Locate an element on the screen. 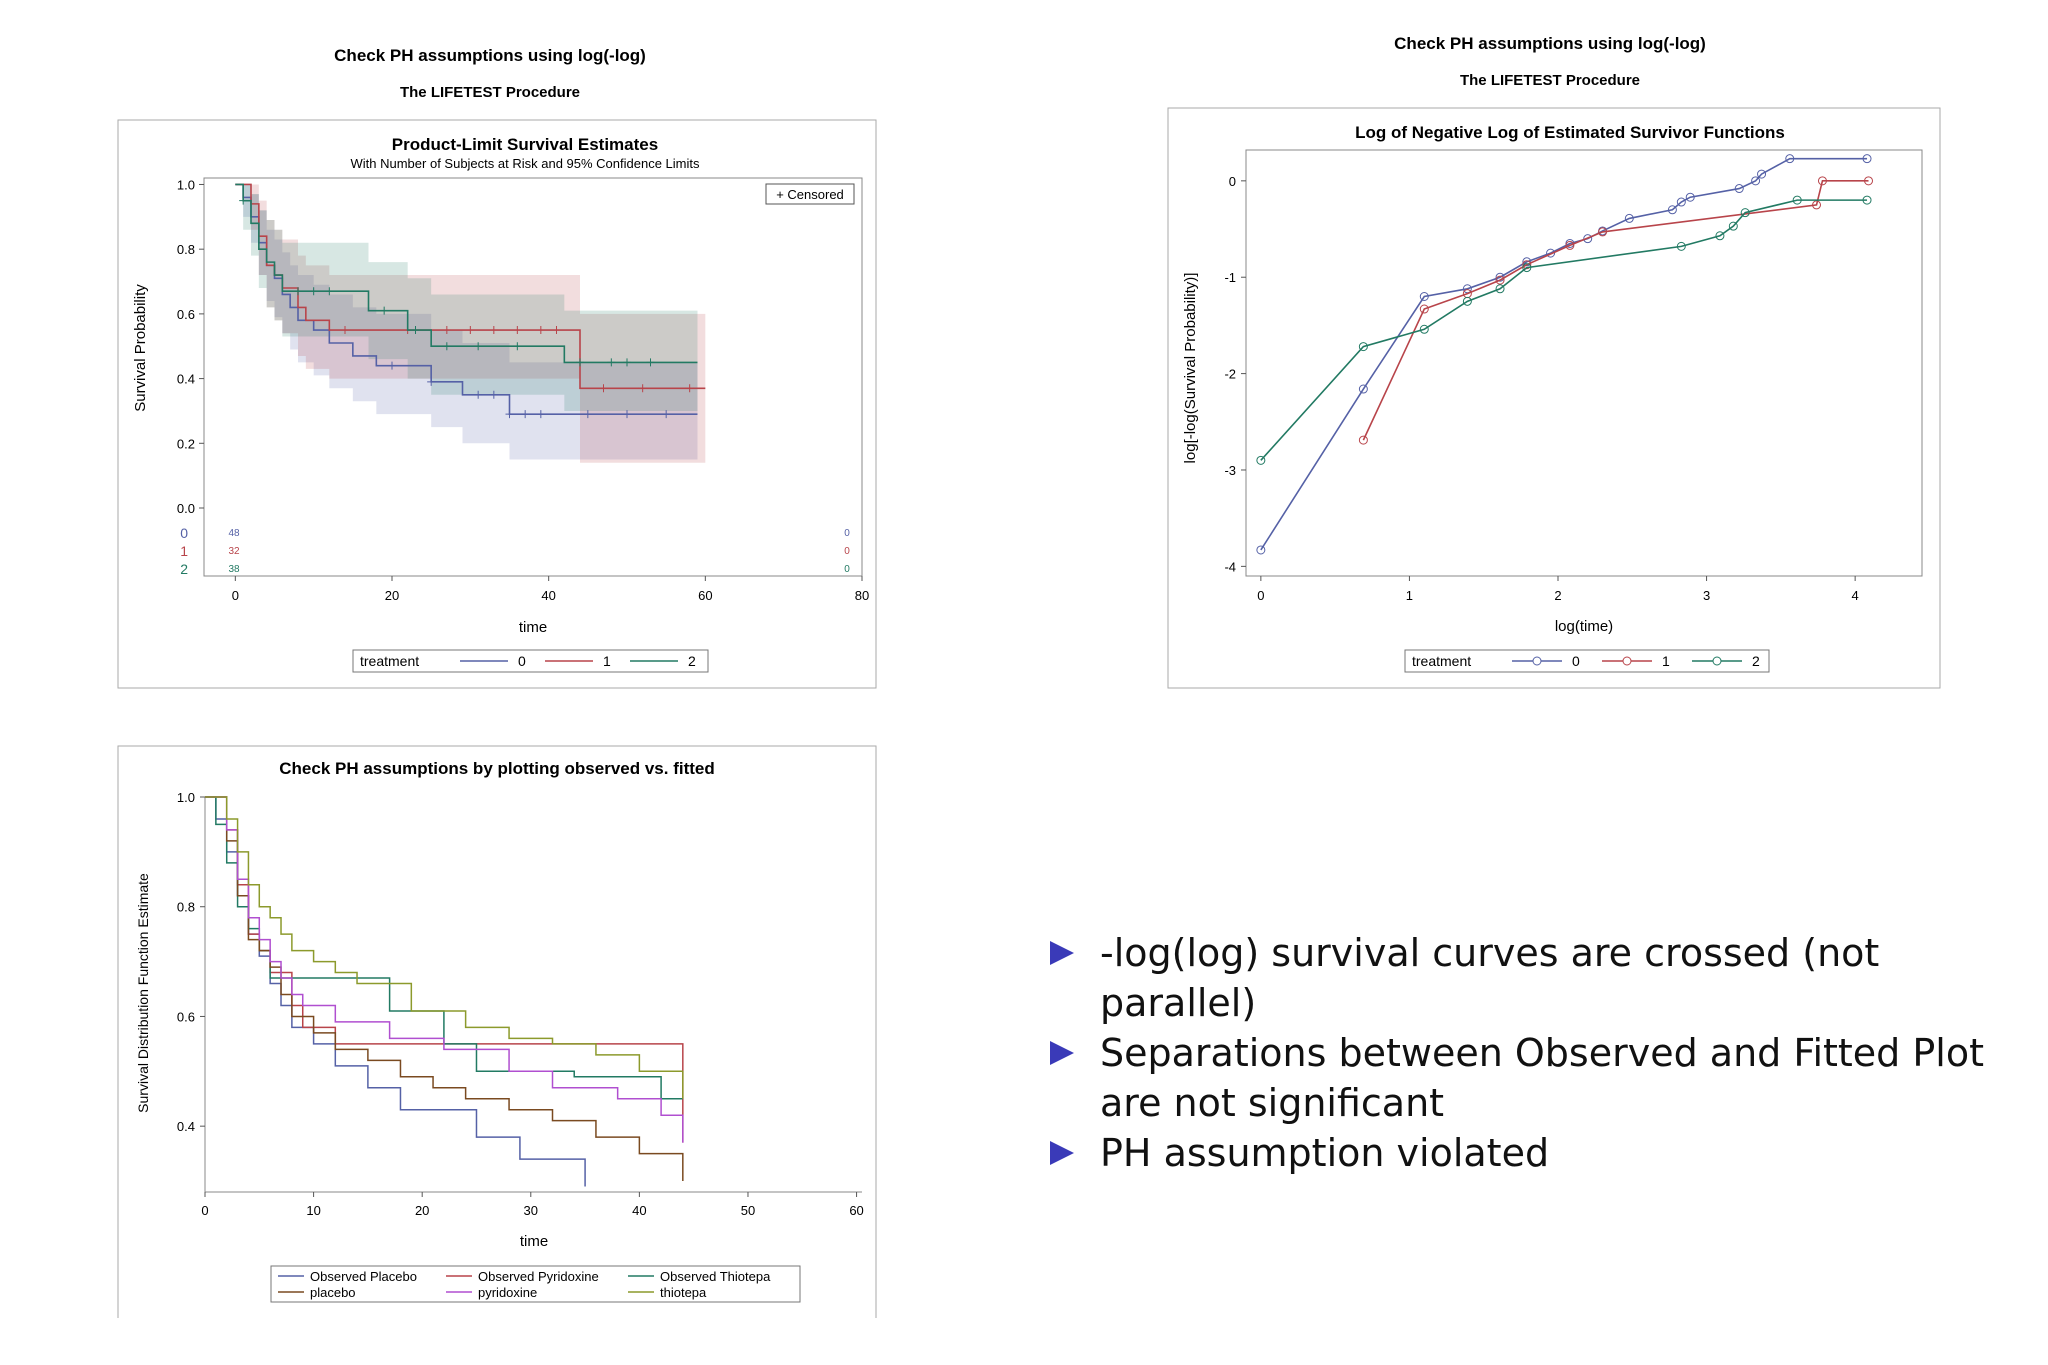  km-plot-frame is located at coordinates (533, 377).